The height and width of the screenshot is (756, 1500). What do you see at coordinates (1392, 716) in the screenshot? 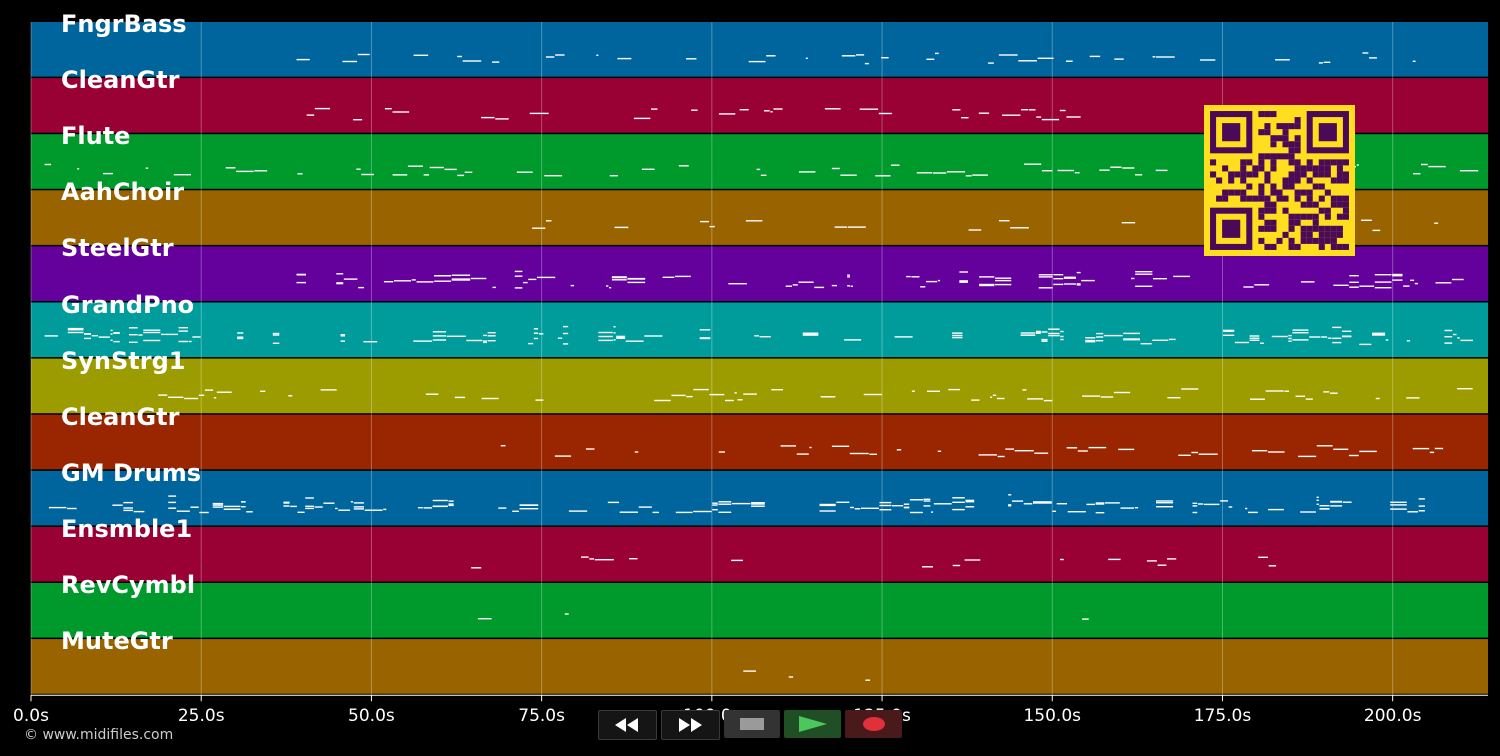
I see `tick-label: 200.0s` at bounding box center [1392, 716].